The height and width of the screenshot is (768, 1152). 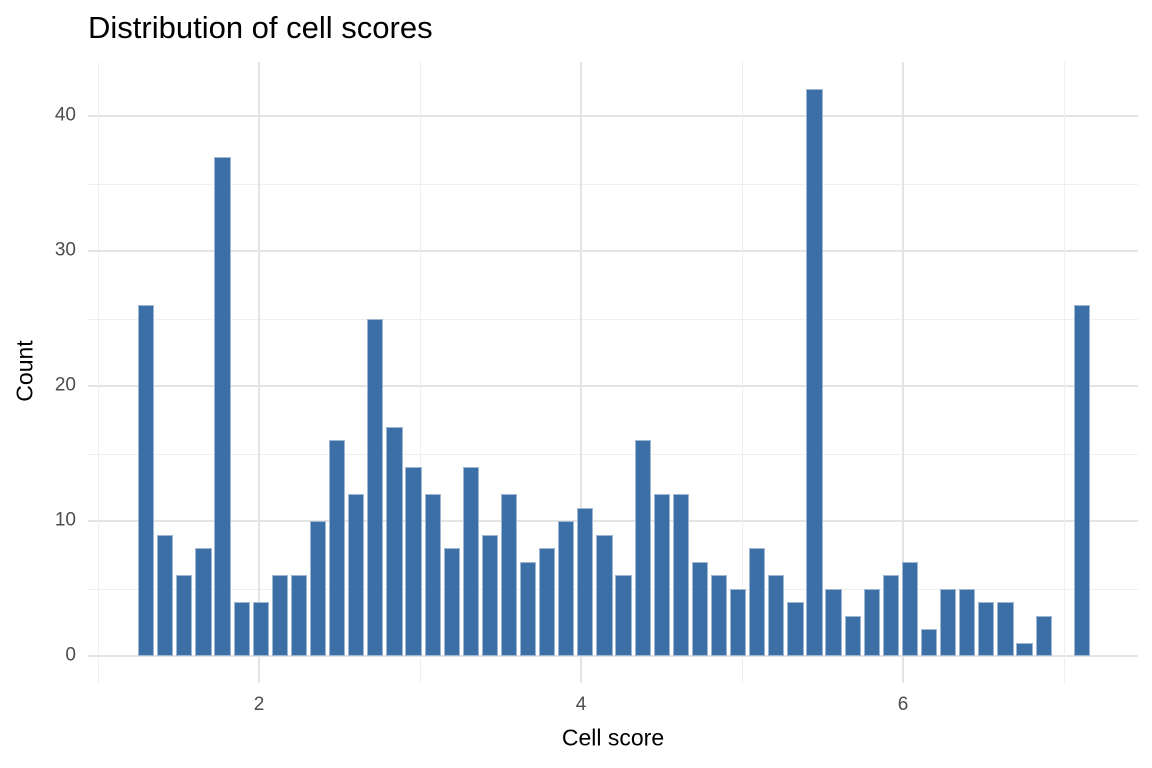 I want to click on y-tick-label: 0, so click(x=70, y=655).